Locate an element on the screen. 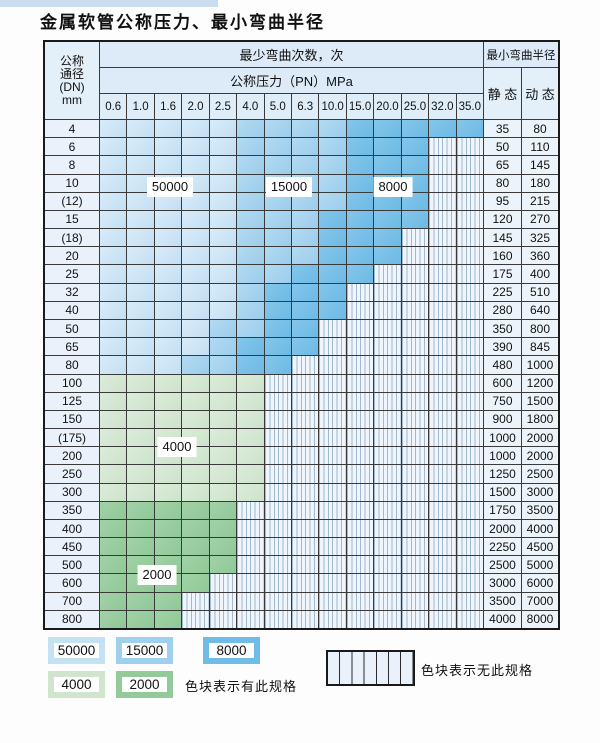 The width and height of the screenshot is (600, 743). dynamic-radius-value: 360 is located at coordinates (540, 256).